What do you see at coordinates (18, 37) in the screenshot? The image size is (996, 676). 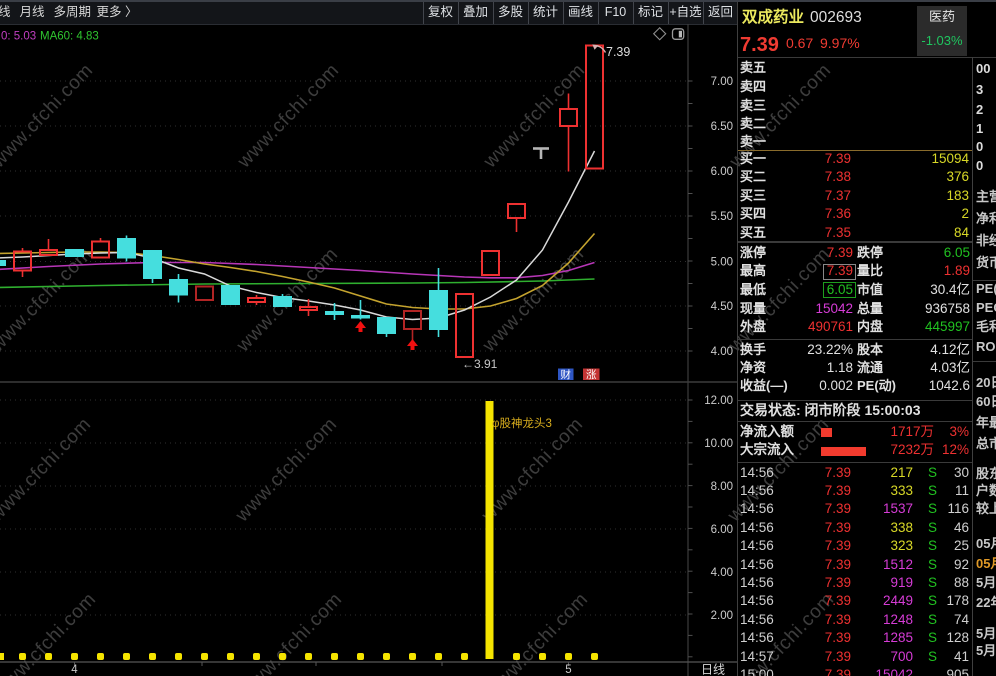 I see `svg-text: 0: 5.03` at bounding box center [18, 37].